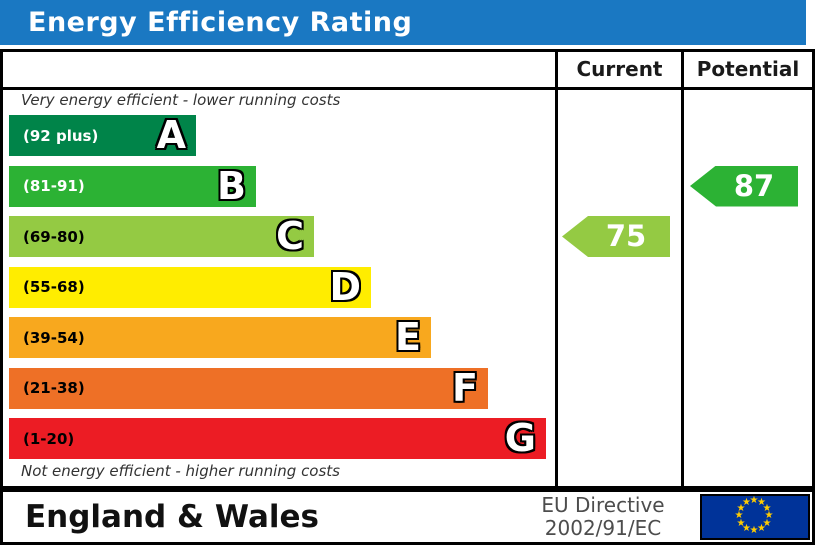  Describe the element at coordinates (682, 269) in the screenshot. I see `column-divider-right` at that location.